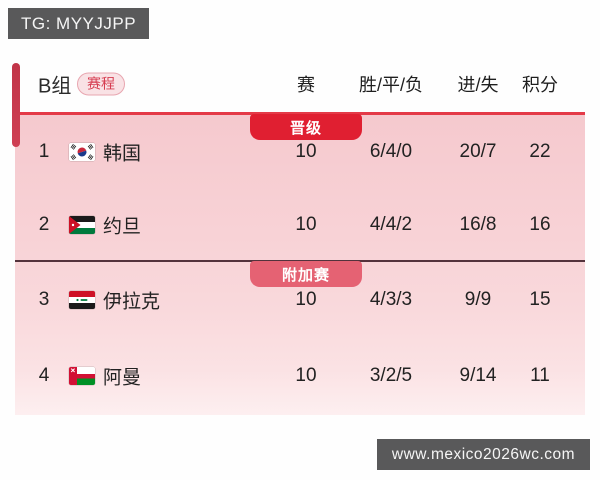 This screenshot has height=480, width=600. I want to click on points: 22, so click(540, 151).